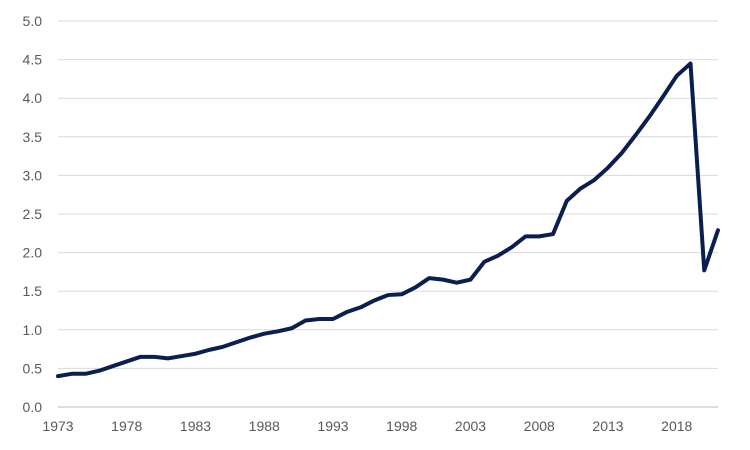 The height and width of the screenshot is (450, 750). What do you see at coordinates (57, 426) in the screenshot?
I see `x-tick-label: 1973` at bounding box center [57, 426].